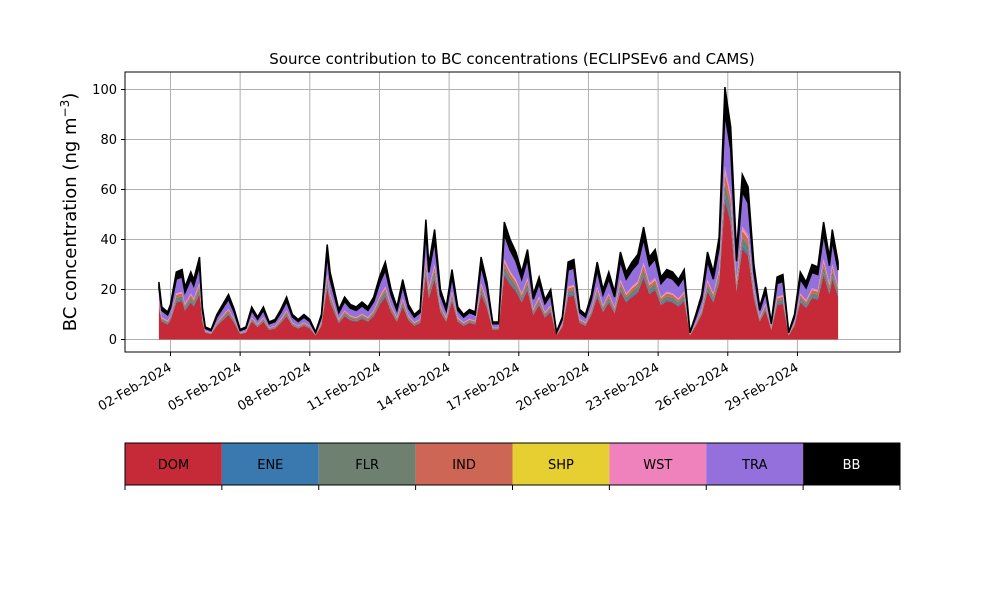 This screenshot has height=600, width=1000. I want to click on y-tick-label: 80, so click(108, 140).